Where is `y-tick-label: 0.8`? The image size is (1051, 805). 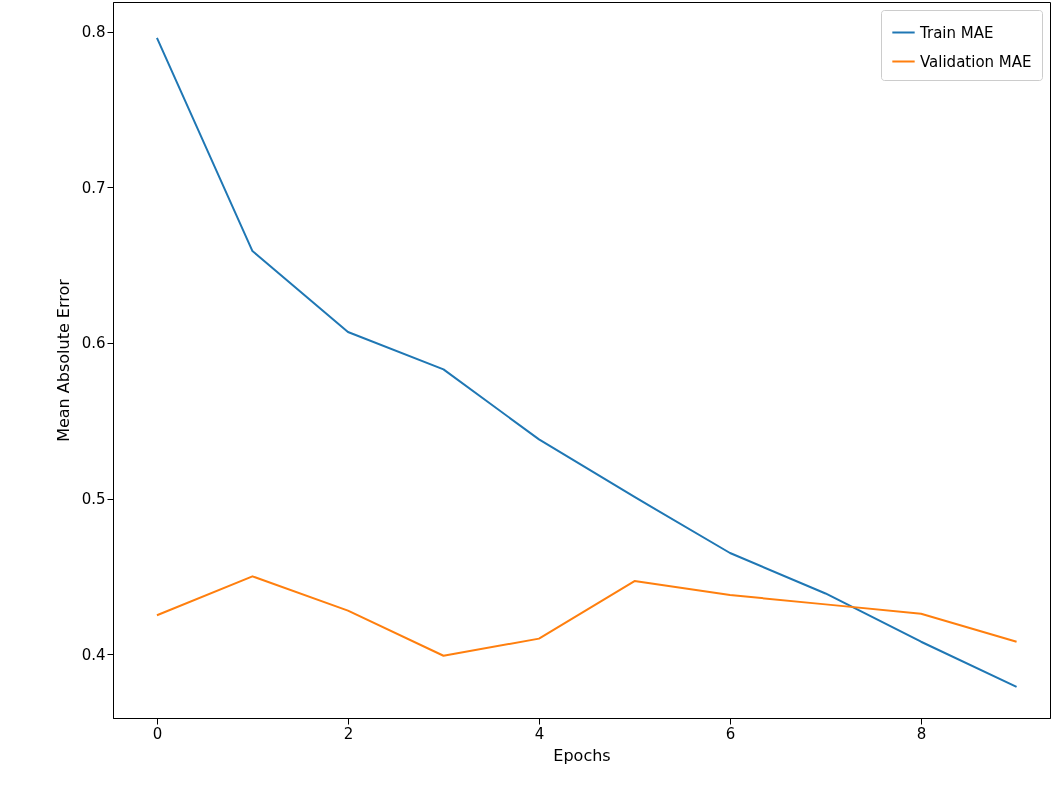
y-tick-label: 0.8 is located at coordinates (93, 32).